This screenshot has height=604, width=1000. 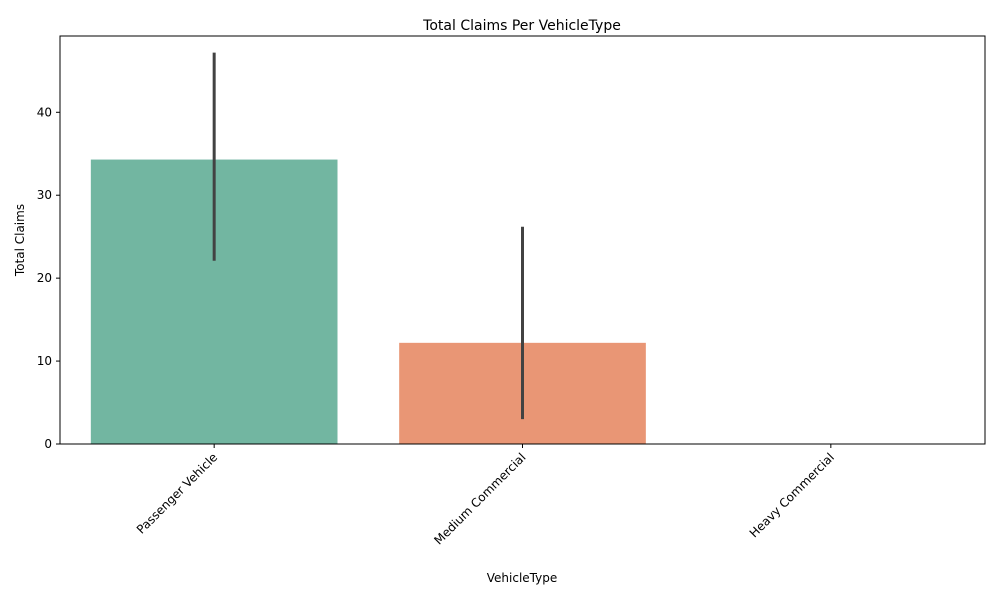 What do you see at coordinates (20, 240) in the screenshot?
I see `y-axis-label: Total Claims` at bounding box center [20, 240].